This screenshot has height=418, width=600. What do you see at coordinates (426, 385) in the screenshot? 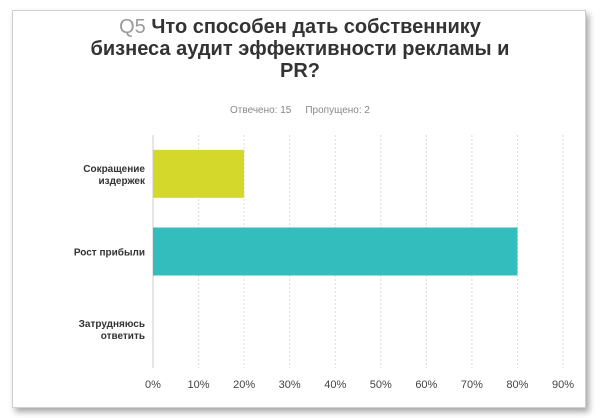
I see `x-tick-label: 60%` at bounding box center [426, 385].